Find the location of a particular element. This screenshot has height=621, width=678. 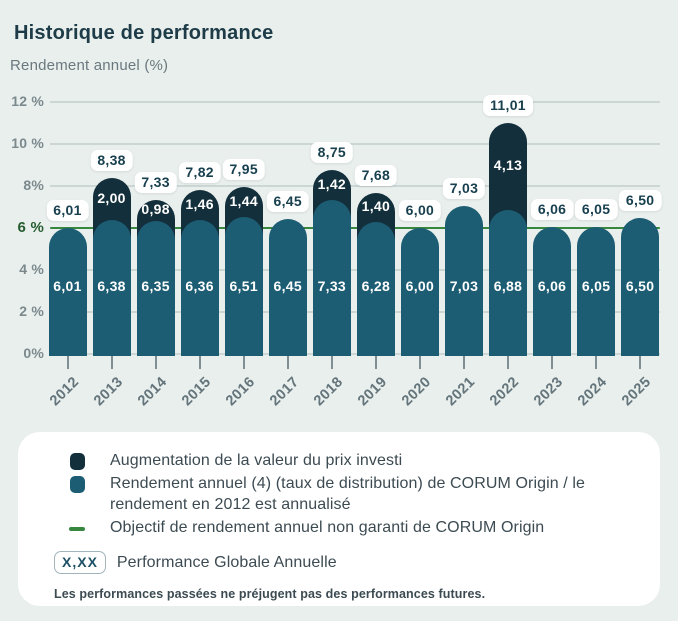

y-axis-label-12: 12 % is located at coordinates (27, 101).